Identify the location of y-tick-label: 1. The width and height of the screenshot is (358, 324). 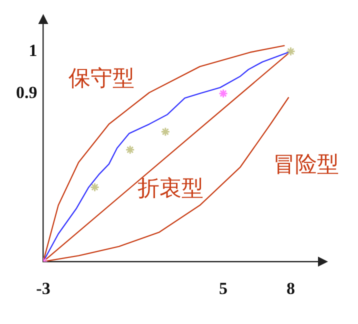
(33, 50).